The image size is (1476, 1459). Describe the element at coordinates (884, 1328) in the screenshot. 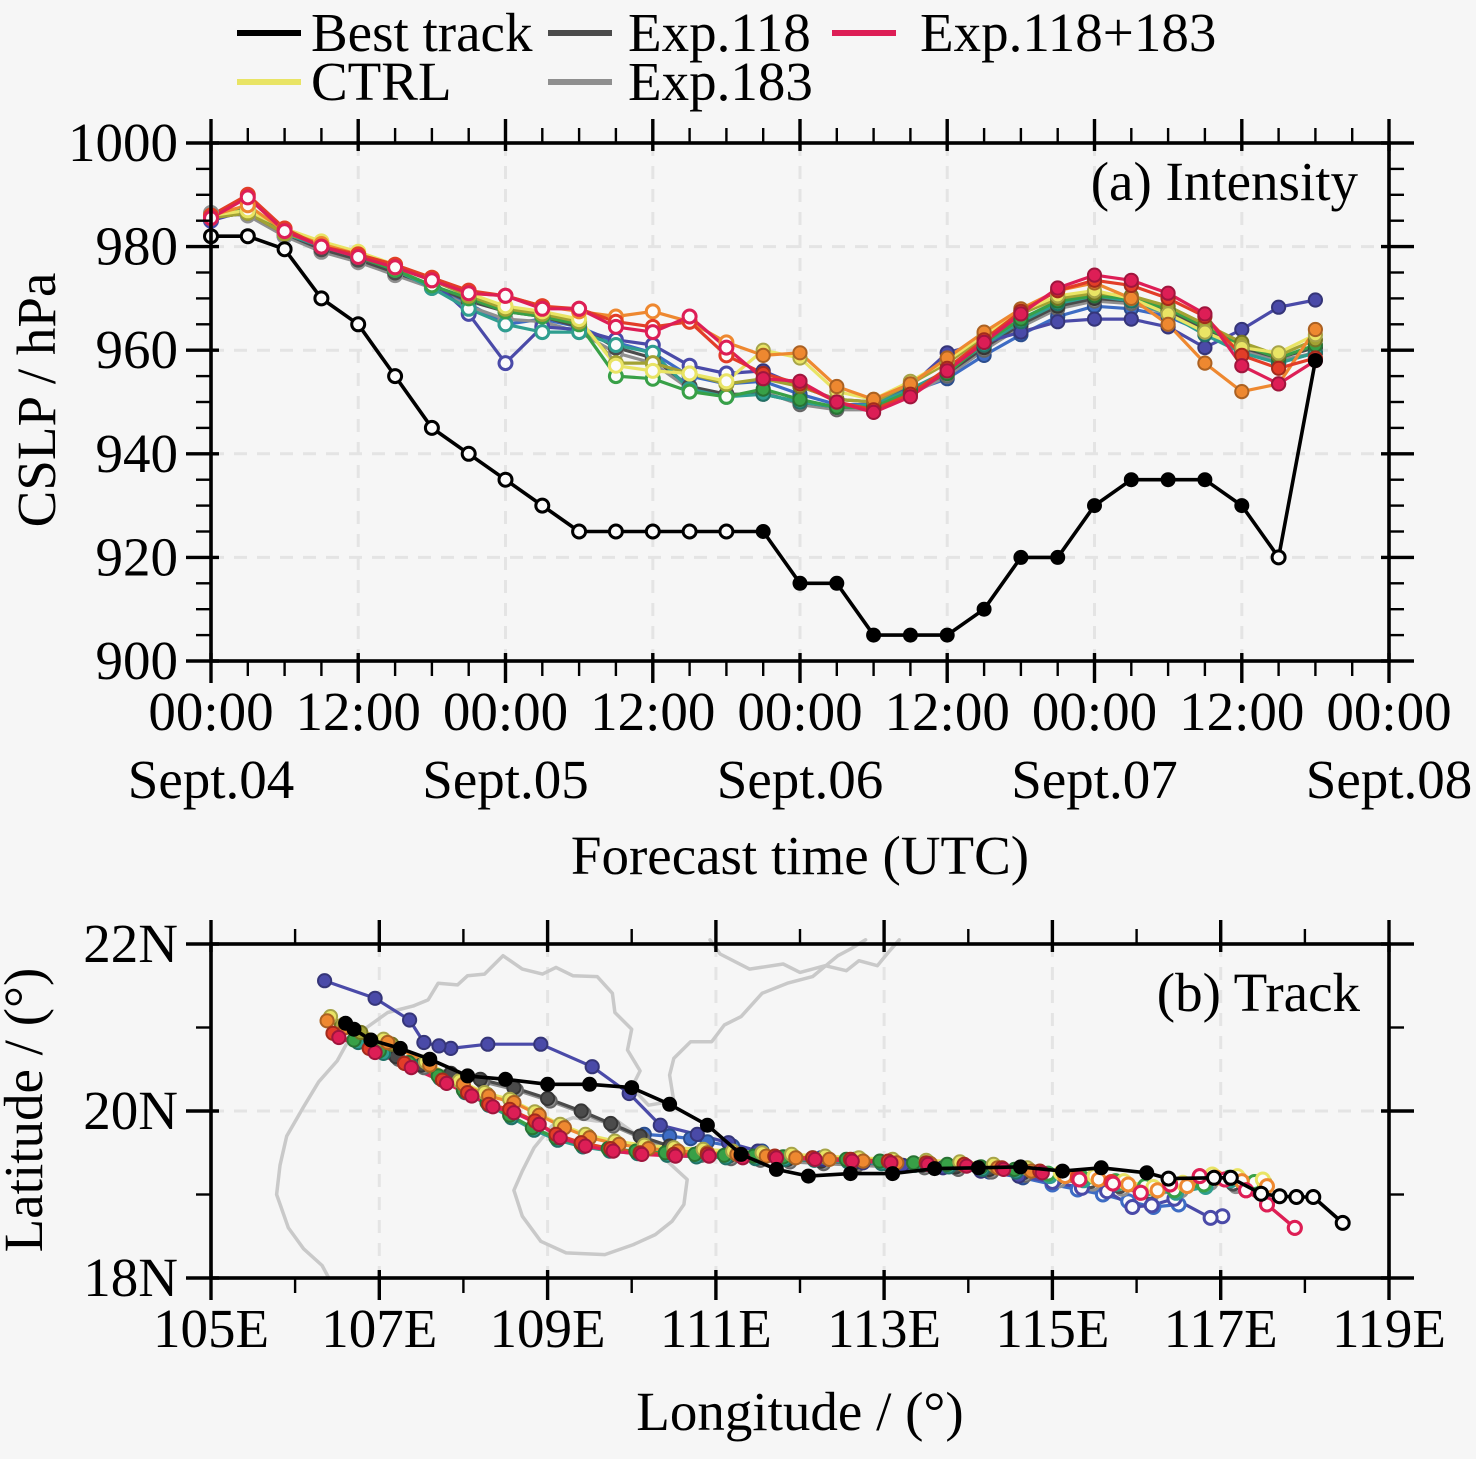

I see `svg-text: 113E` at that location.